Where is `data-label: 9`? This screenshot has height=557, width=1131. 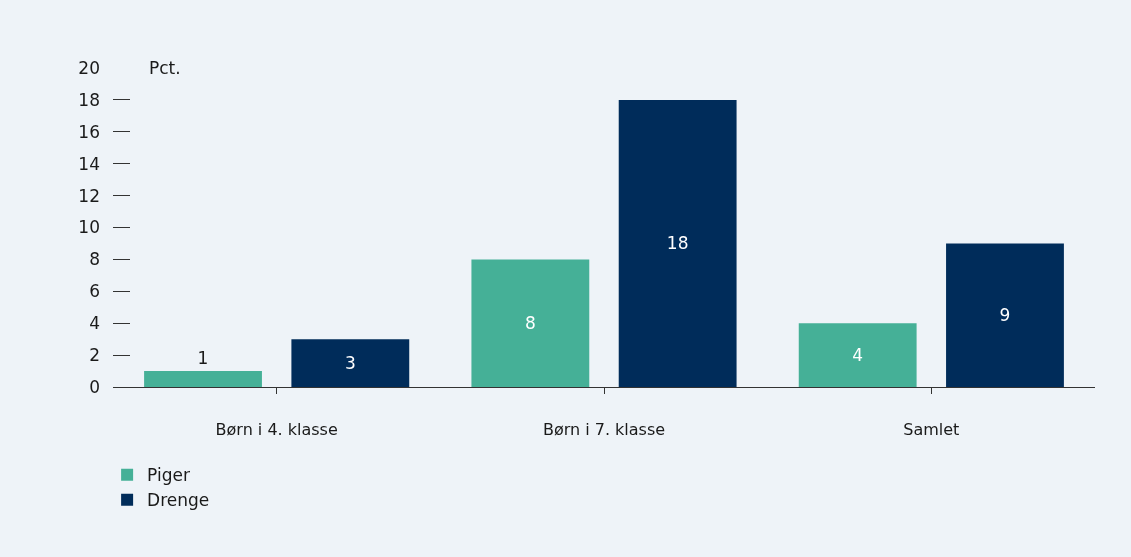 data-label: 9 is located at coordinates (1005, 315).